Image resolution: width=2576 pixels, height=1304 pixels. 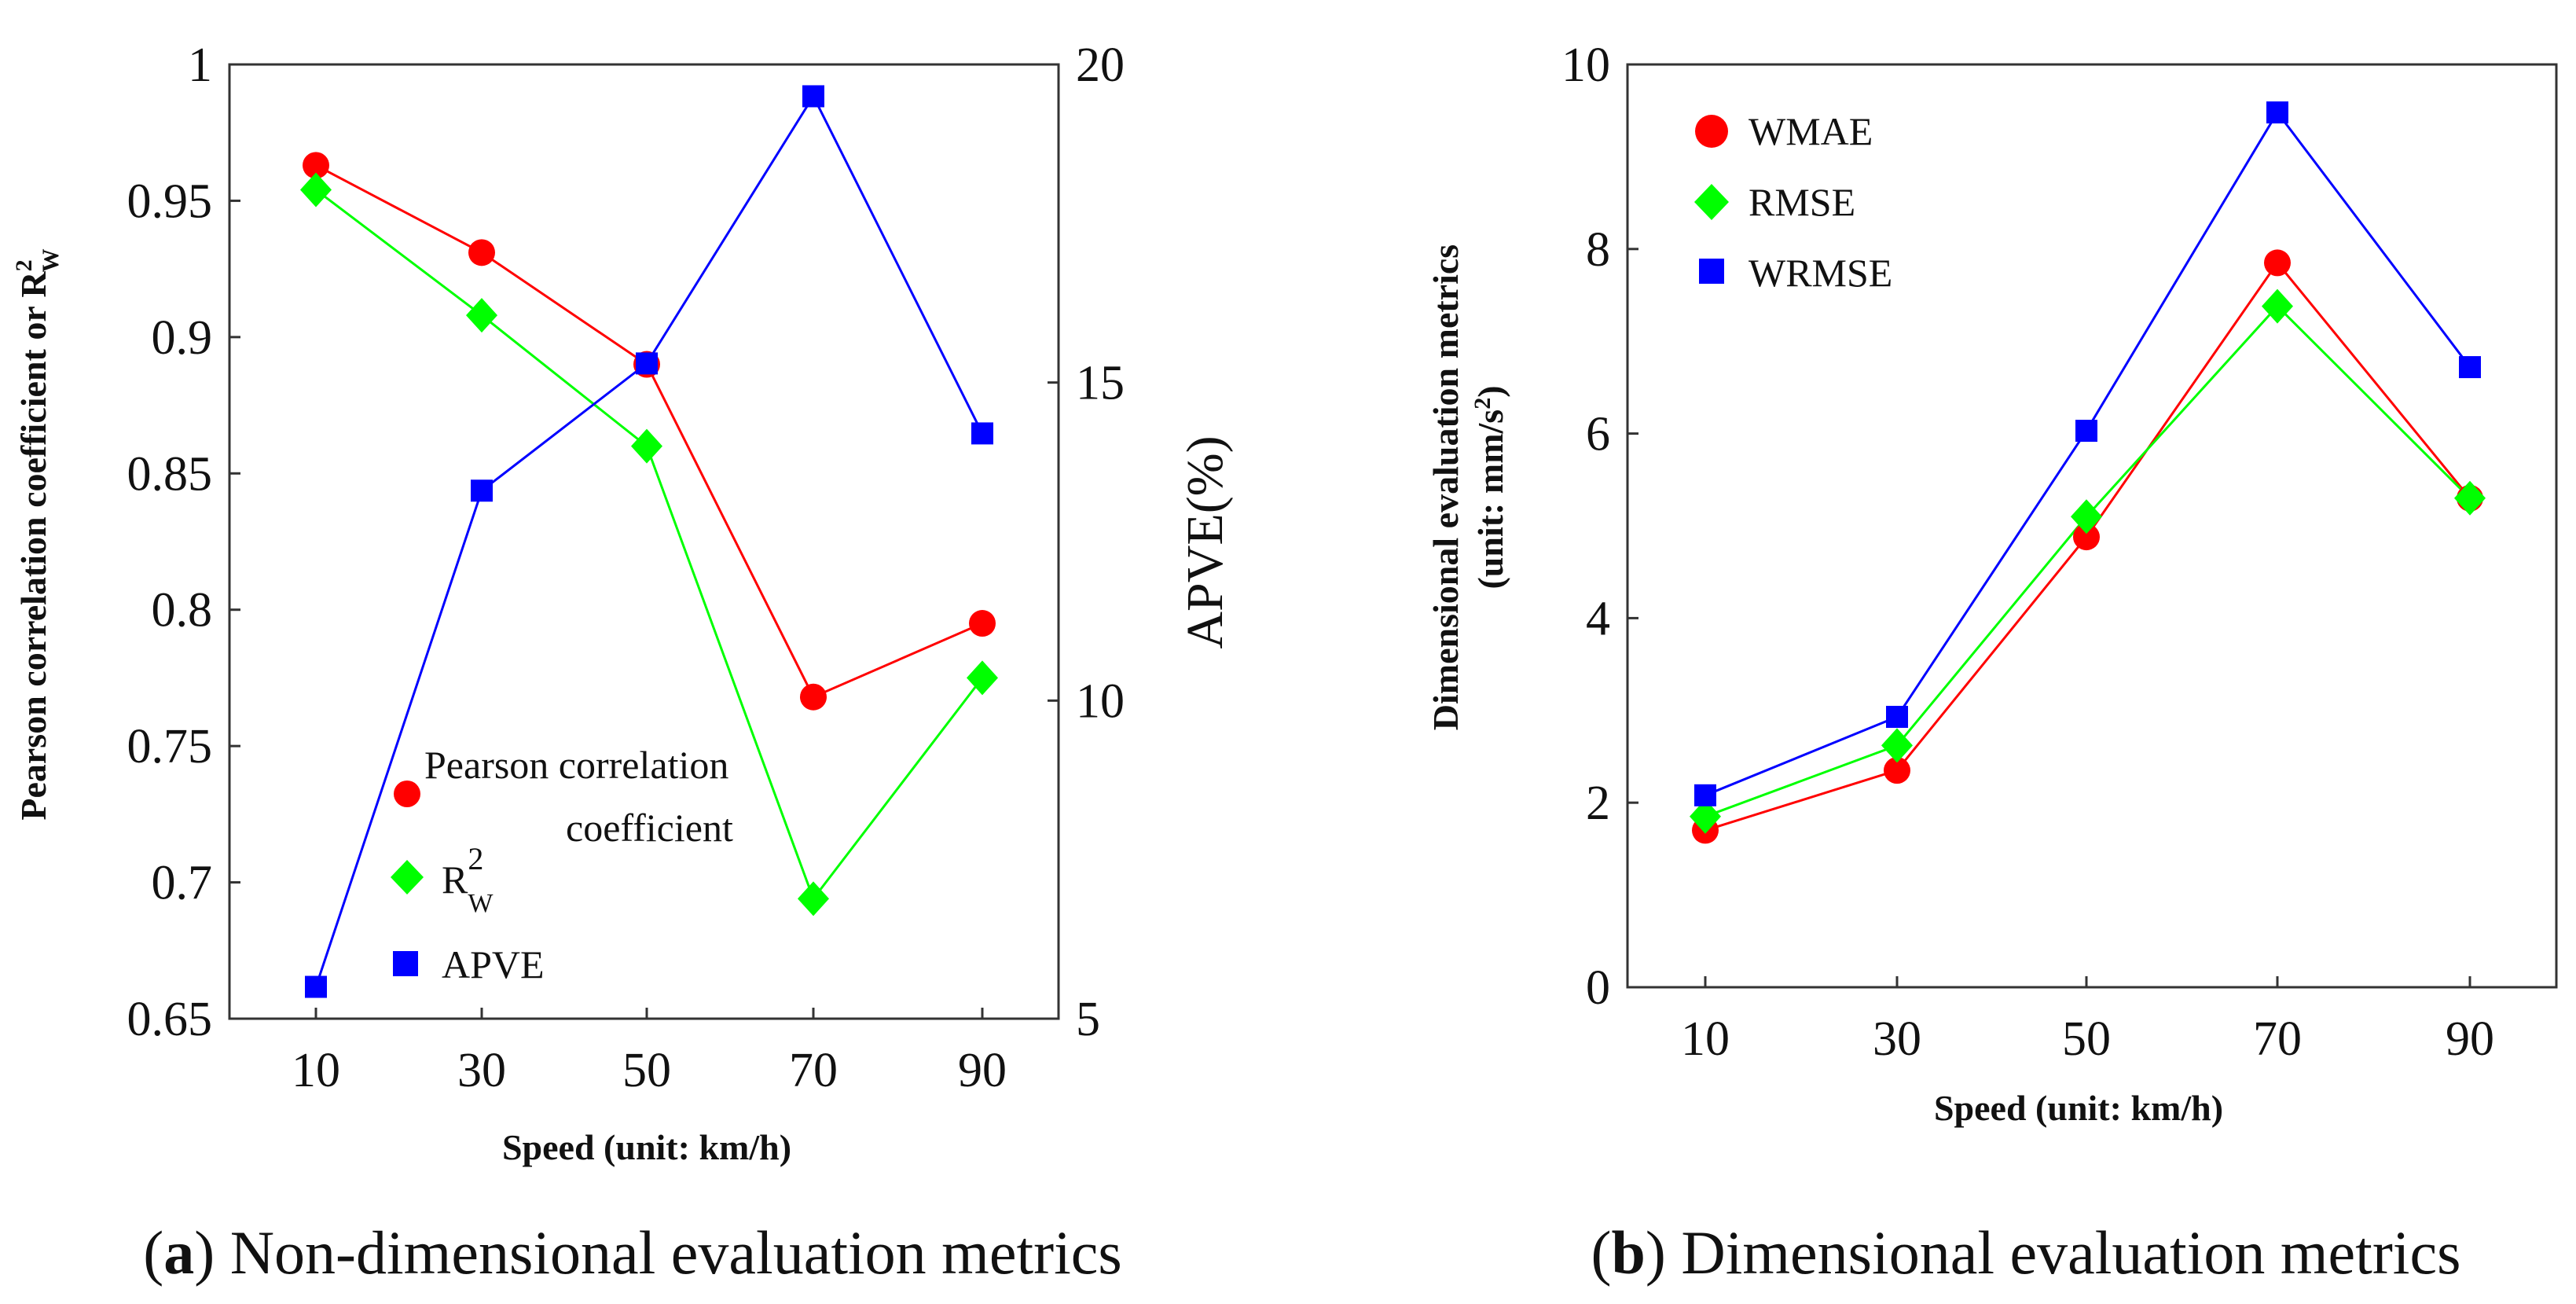 I want to click on panel-b-caption: (b) Dimensional evaluation metrics, so click(x=2026, y=1252).